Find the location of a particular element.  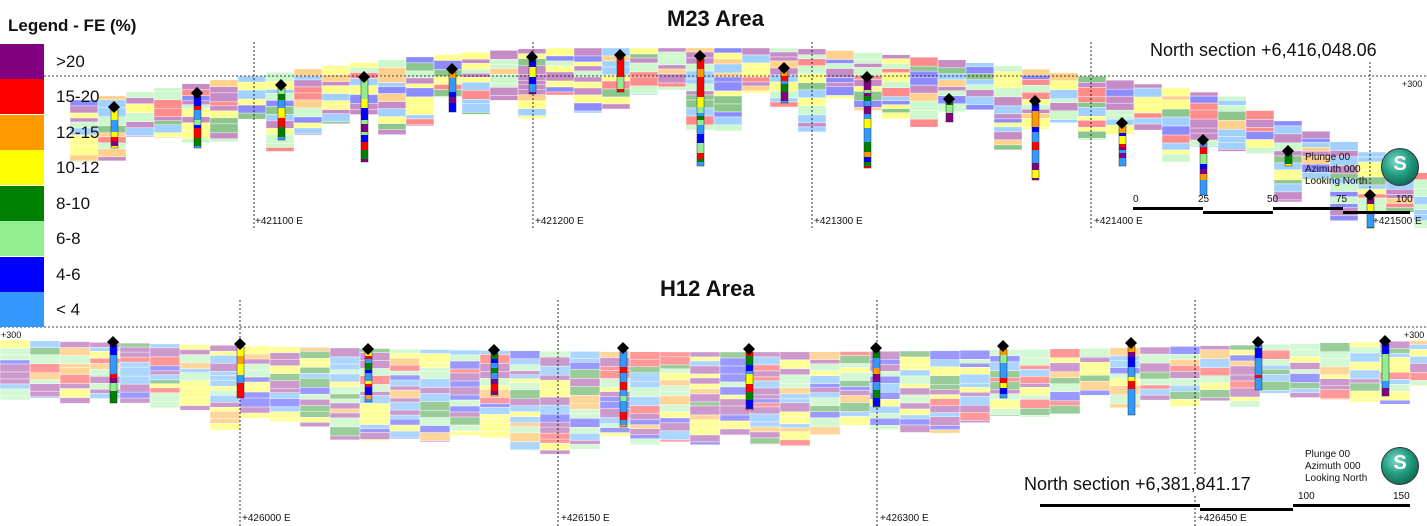

h12-collar-icon is located at coordinates (368, 349).